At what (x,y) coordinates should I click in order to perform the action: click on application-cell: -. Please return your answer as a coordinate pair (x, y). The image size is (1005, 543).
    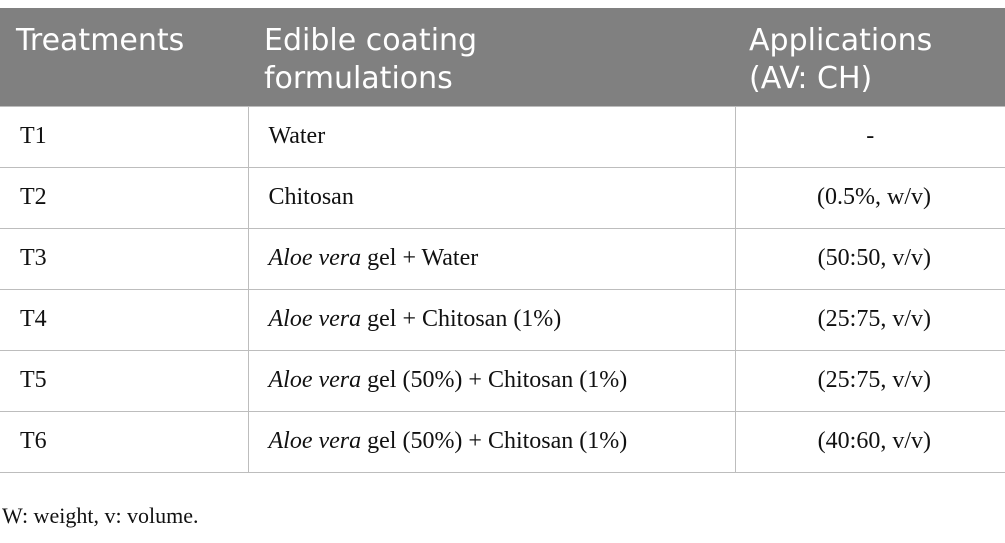
    Looking at the image, I should click on (869, 136).